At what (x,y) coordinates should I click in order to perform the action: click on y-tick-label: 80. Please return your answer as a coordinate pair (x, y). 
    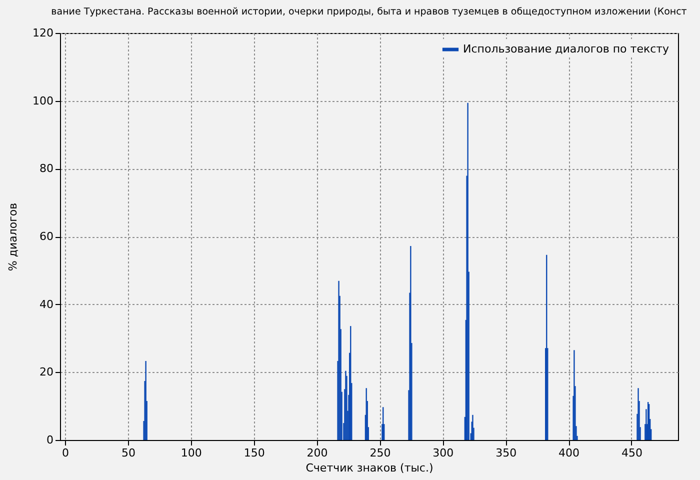
    Looking at the image, I should click on (47, 169).